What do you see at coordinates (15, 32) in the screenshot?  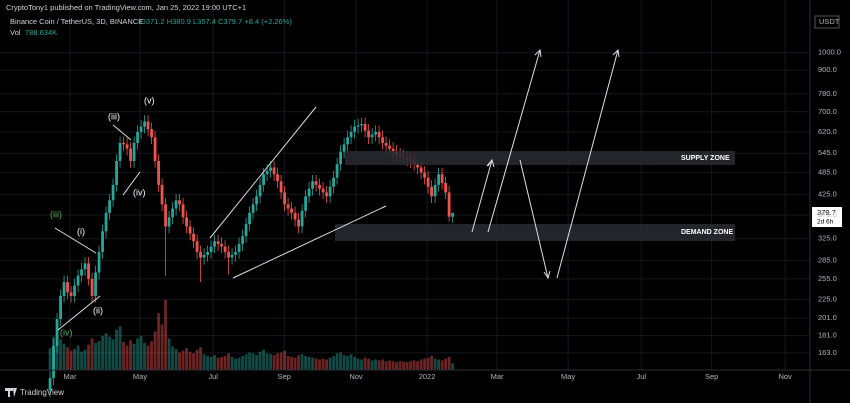 I see `vol-title: Vol` at bounding box center [15, 32].